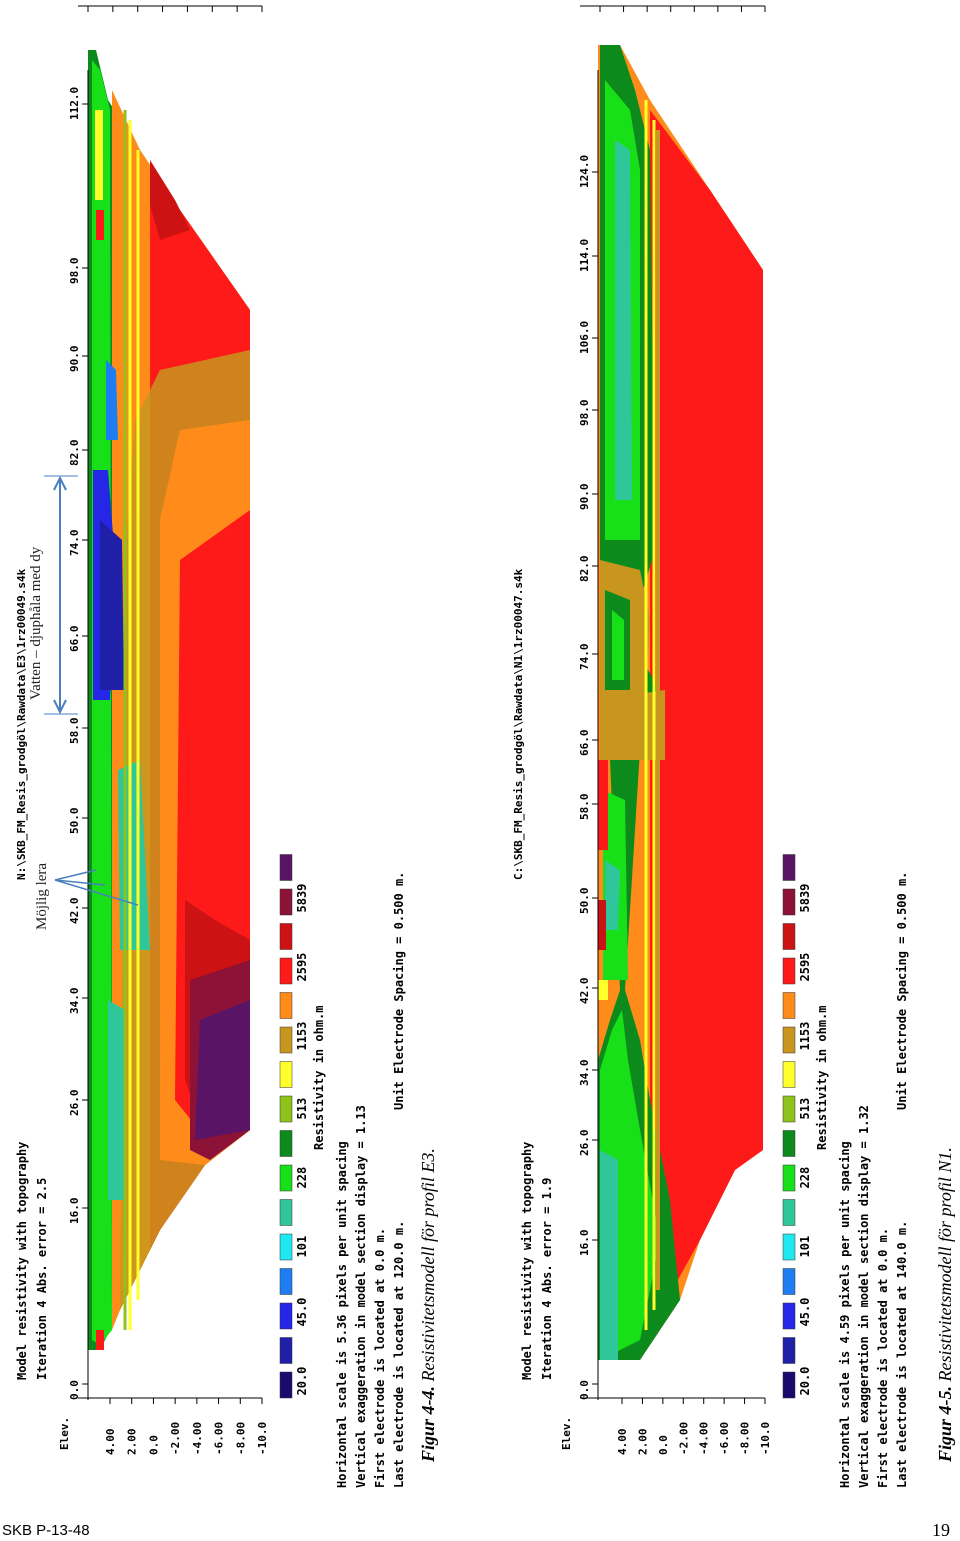 The width and height of the screenshot is (960, 1541). What do you see at coordinates (584, 255) in the screenshot?
I see `distance-tick: 114.0` at bounding box center [584, 255].